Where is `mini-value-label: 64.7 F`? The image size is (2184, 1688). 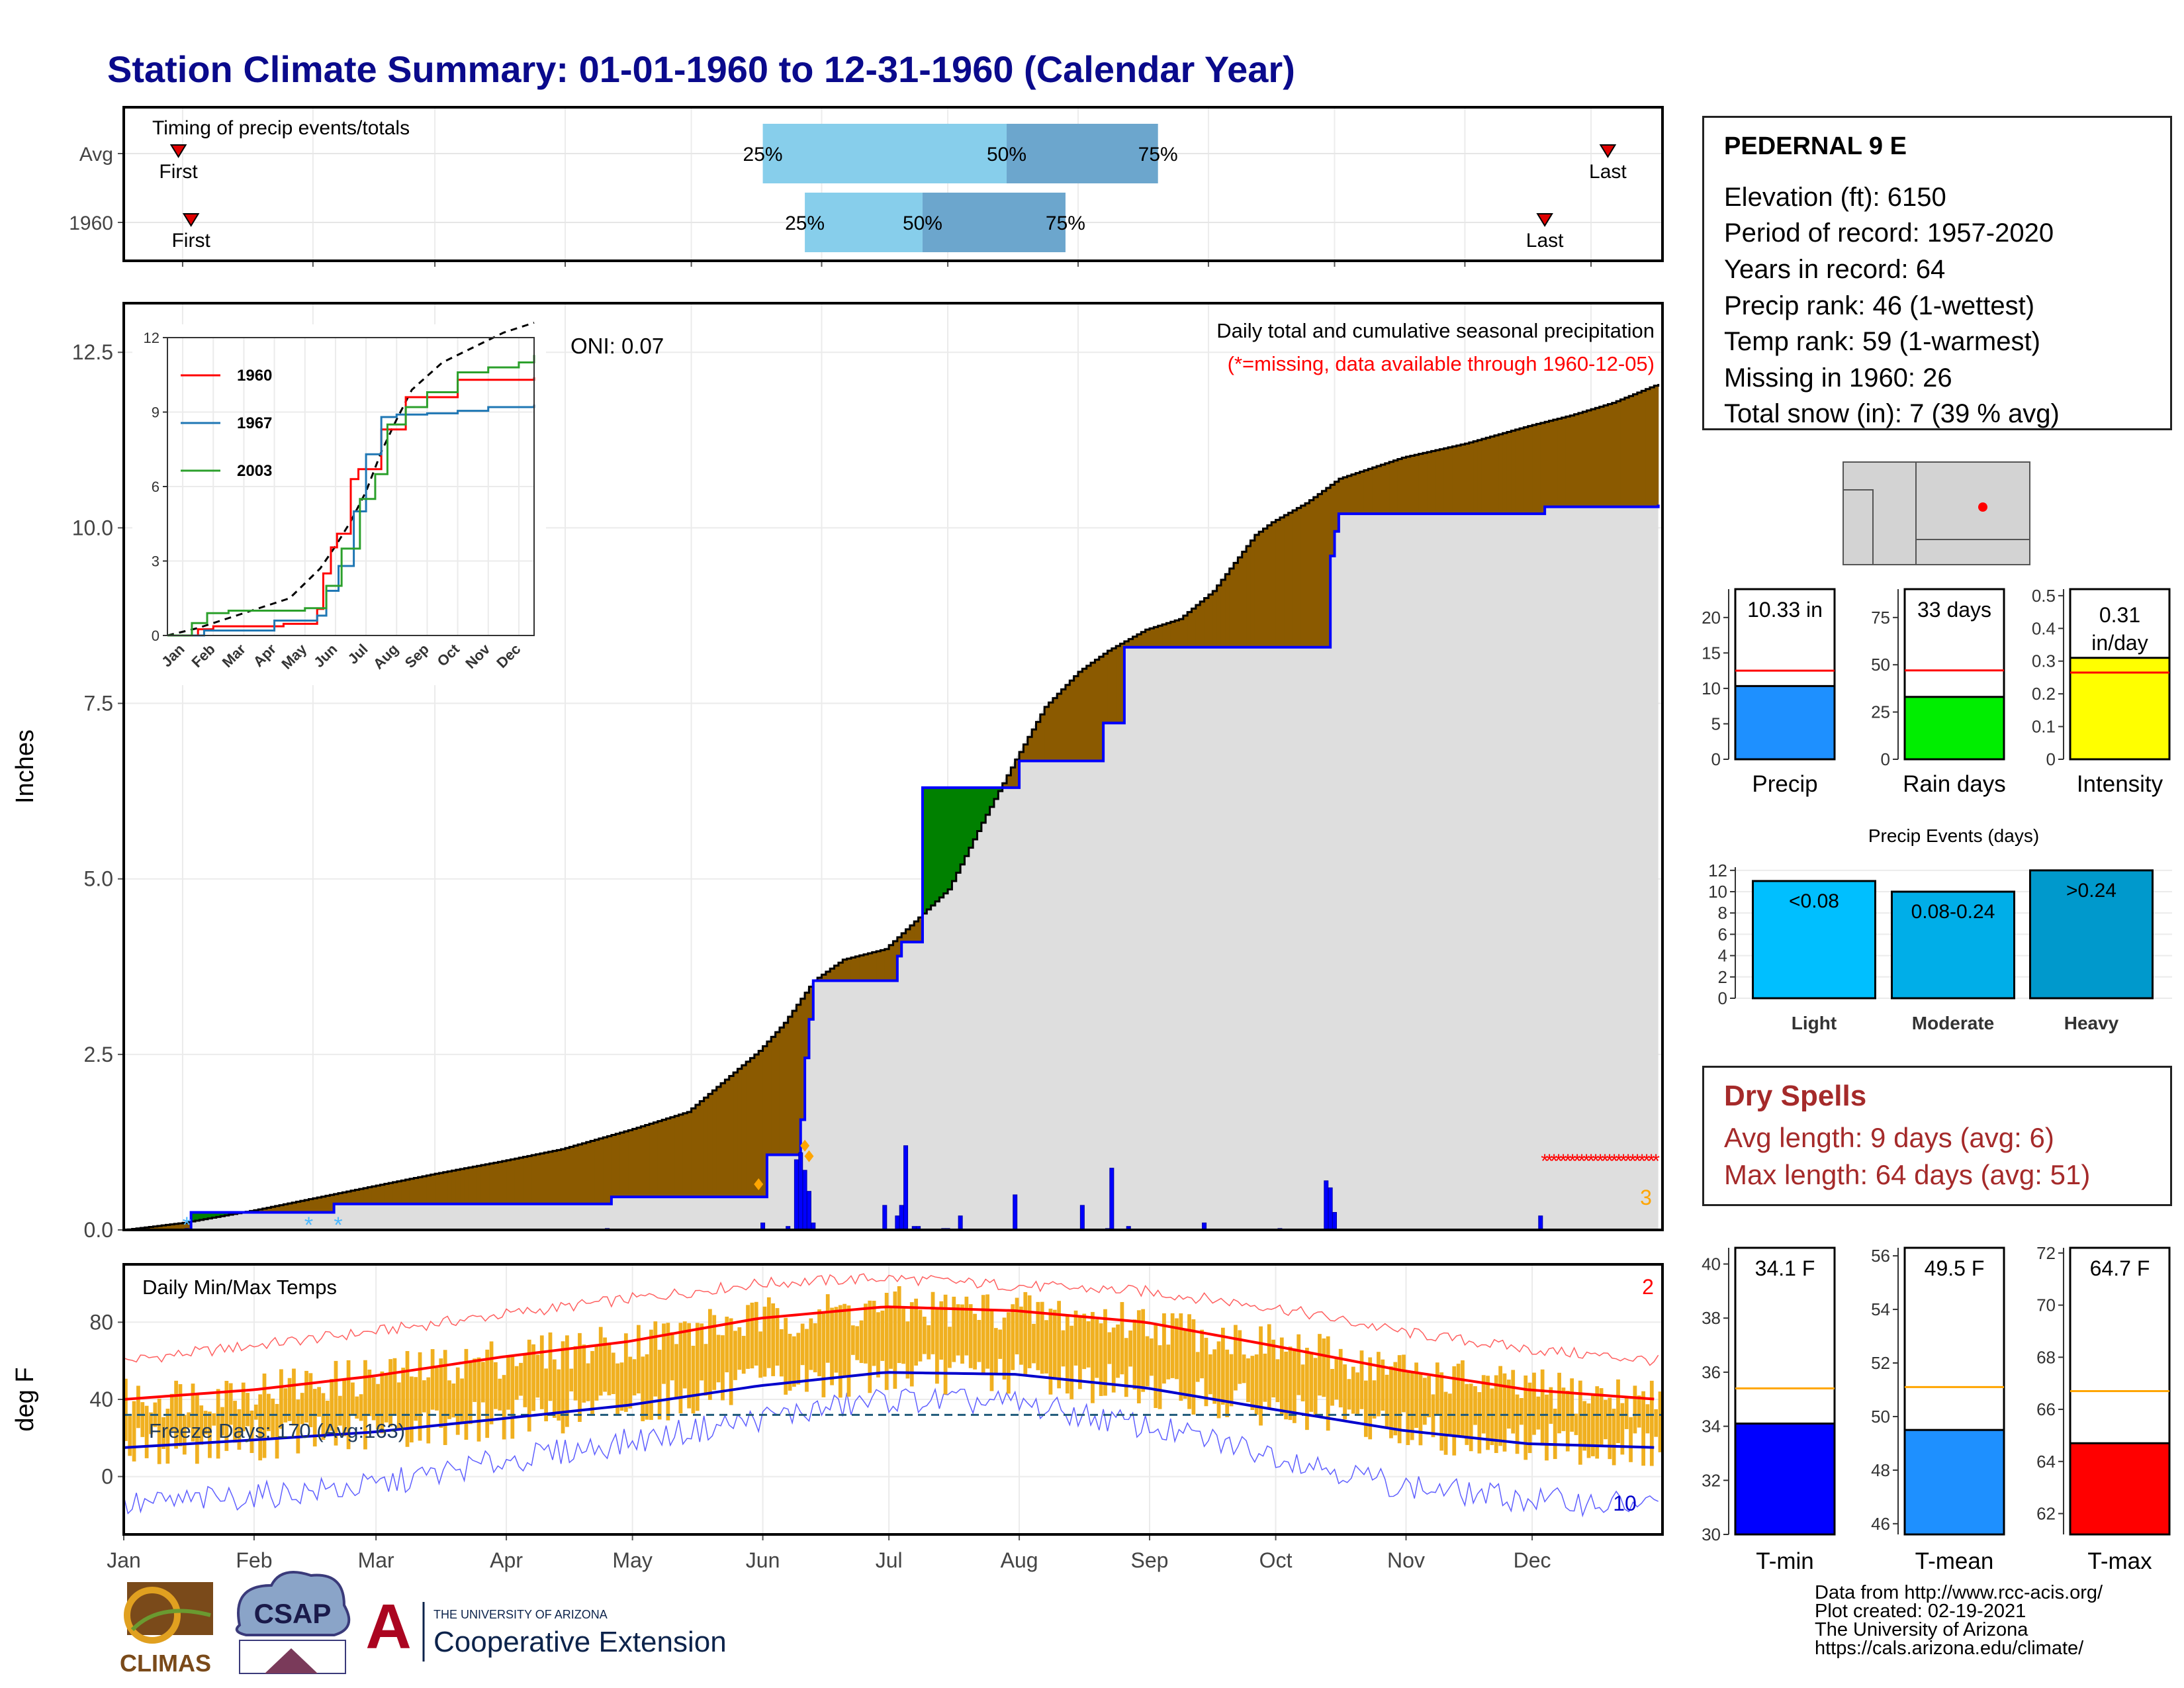
mini-value-label: 64.7 F is located at coordinates (2120, 1268).